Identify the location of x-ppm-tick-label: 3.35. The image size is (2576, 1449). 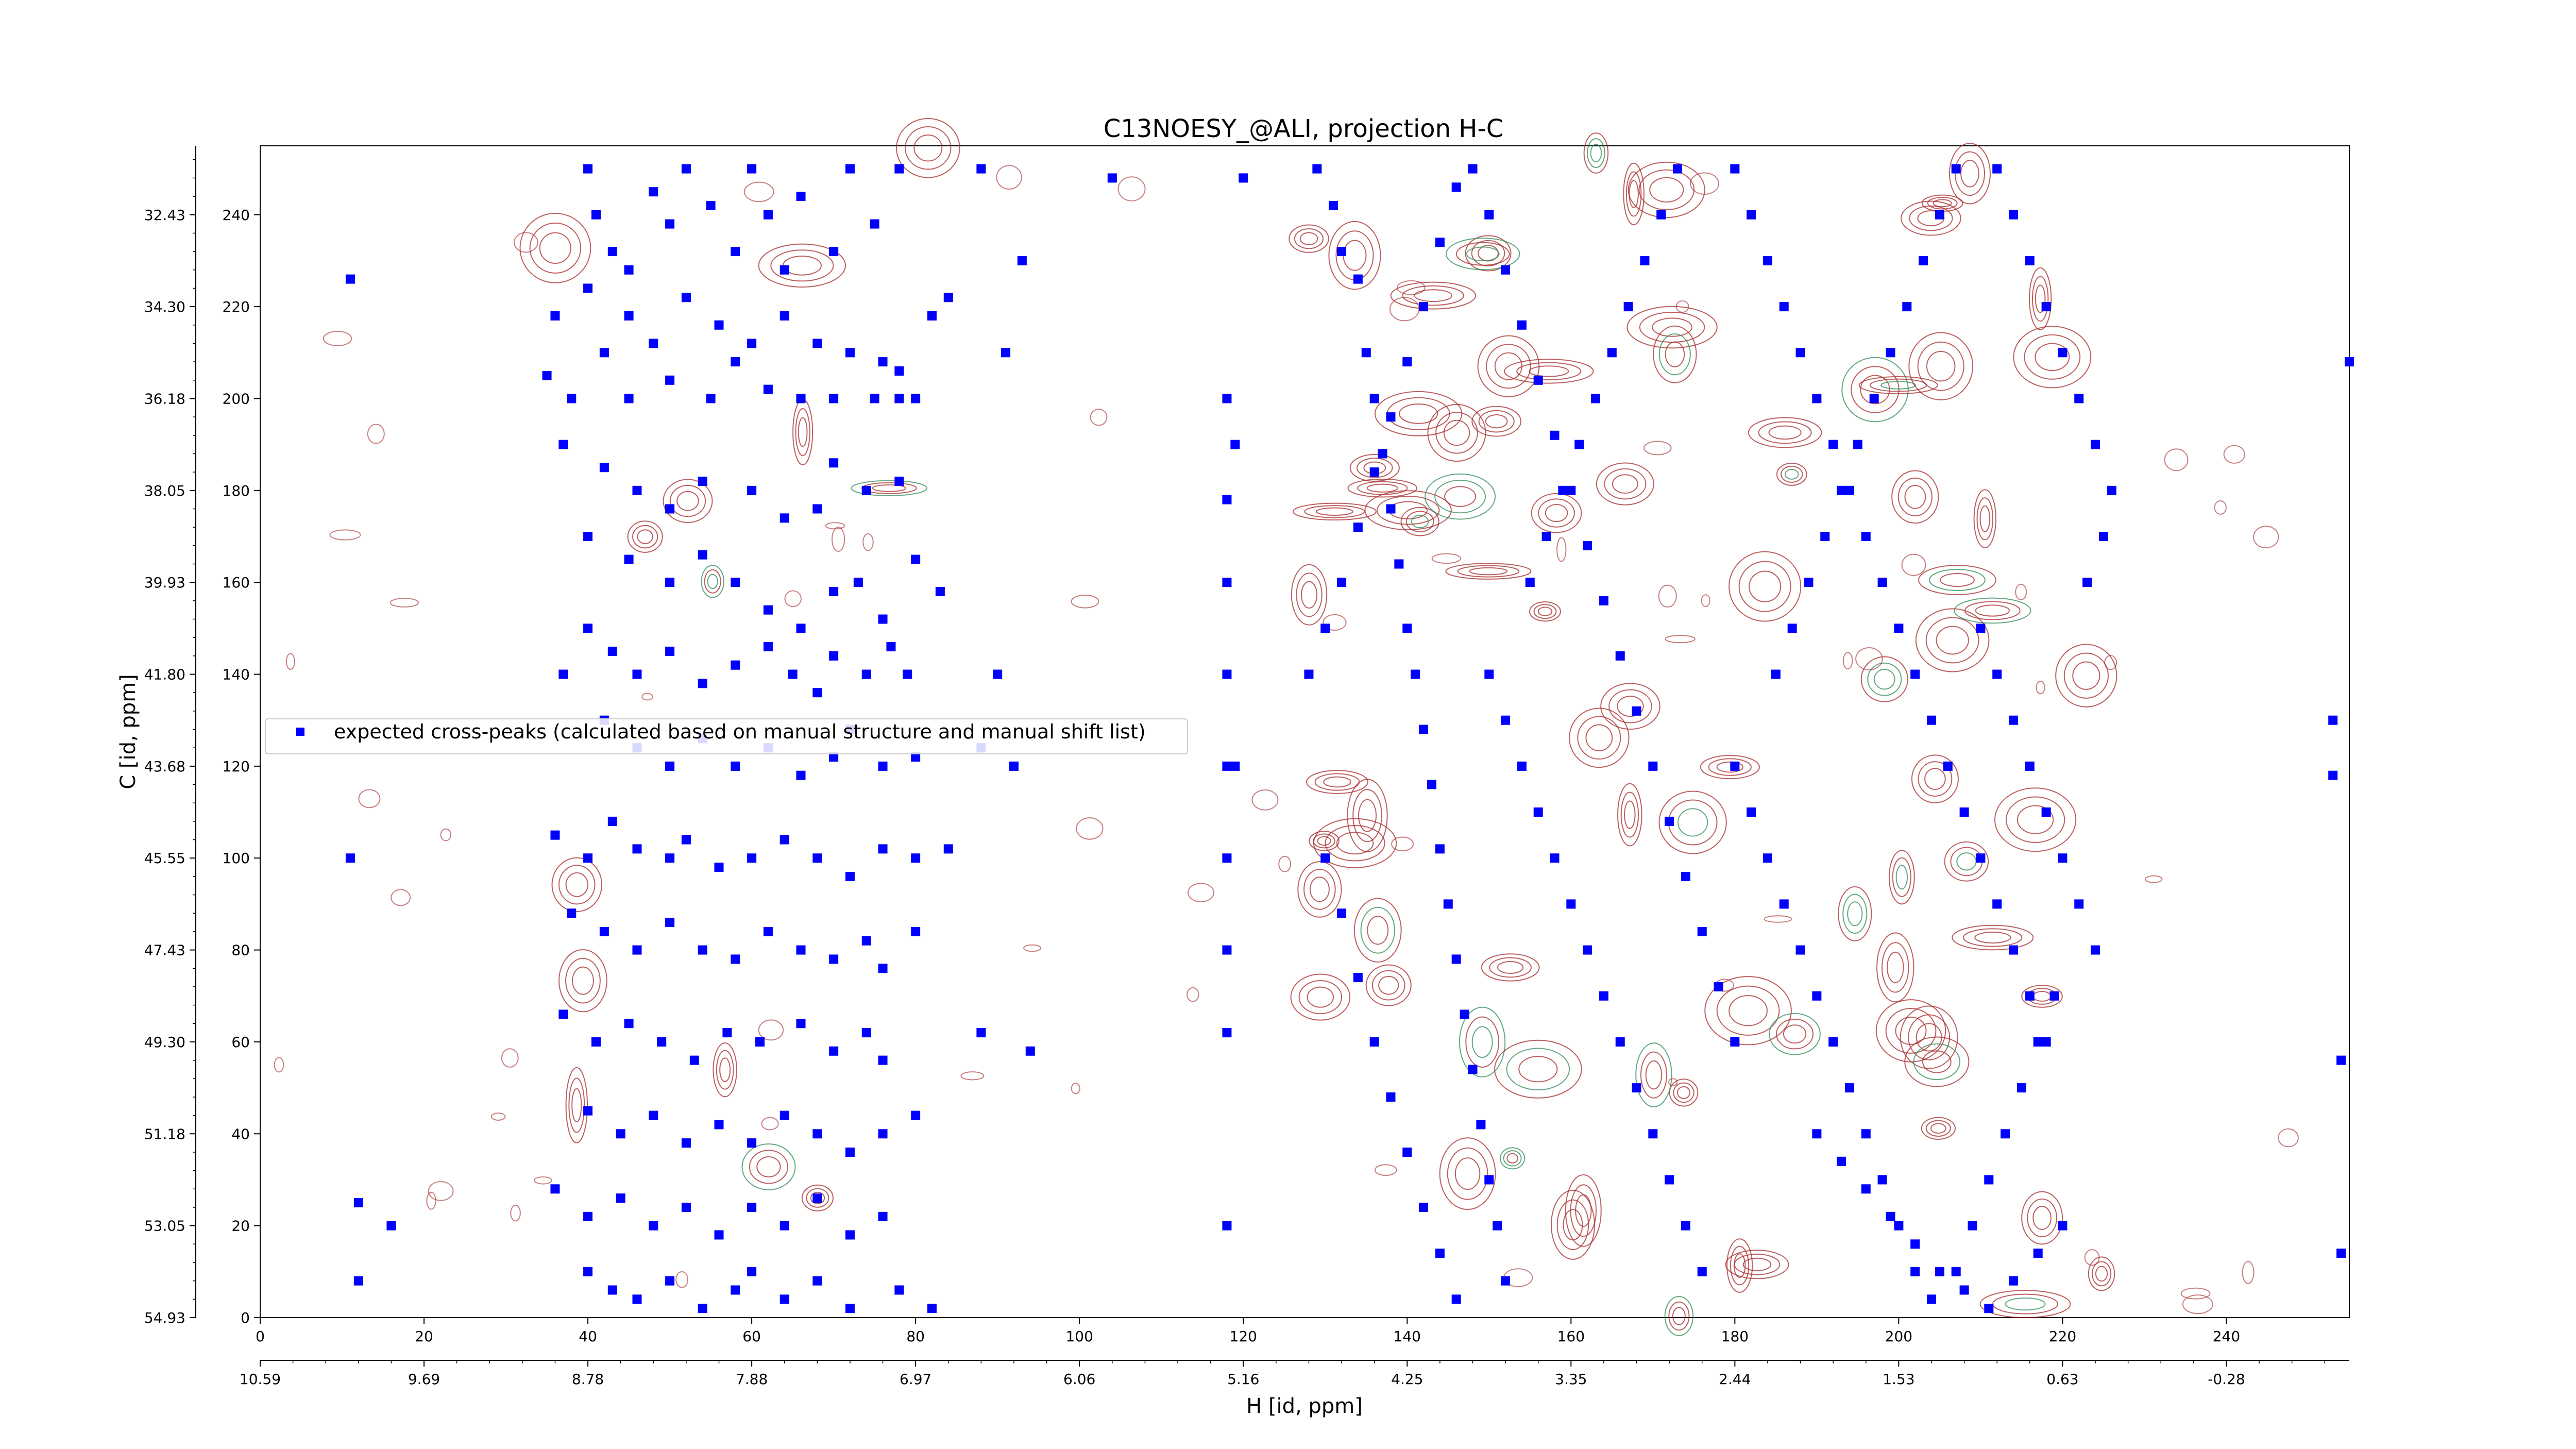
(1571, 1379).